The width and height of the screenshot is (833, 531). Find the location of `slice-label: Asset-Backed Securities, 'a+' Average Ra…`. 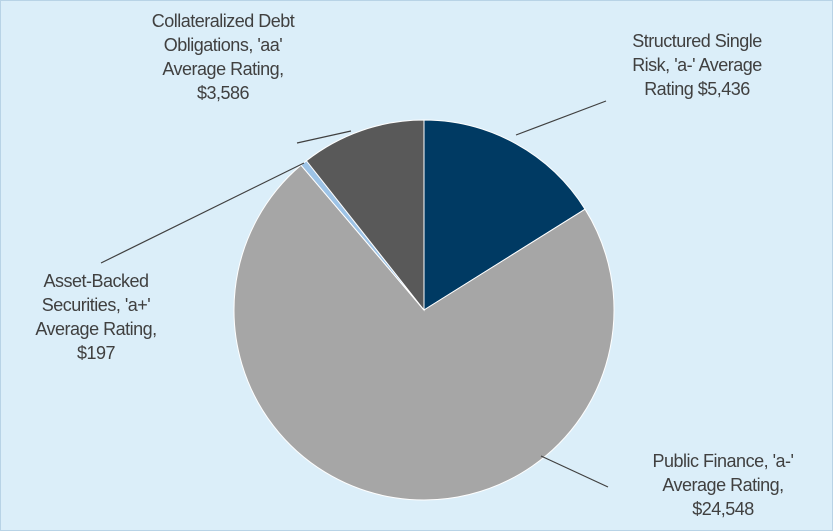

slice-label: Asset-Backed Securities, 'a+' Average Ra… is located at coordinates (96, 317).